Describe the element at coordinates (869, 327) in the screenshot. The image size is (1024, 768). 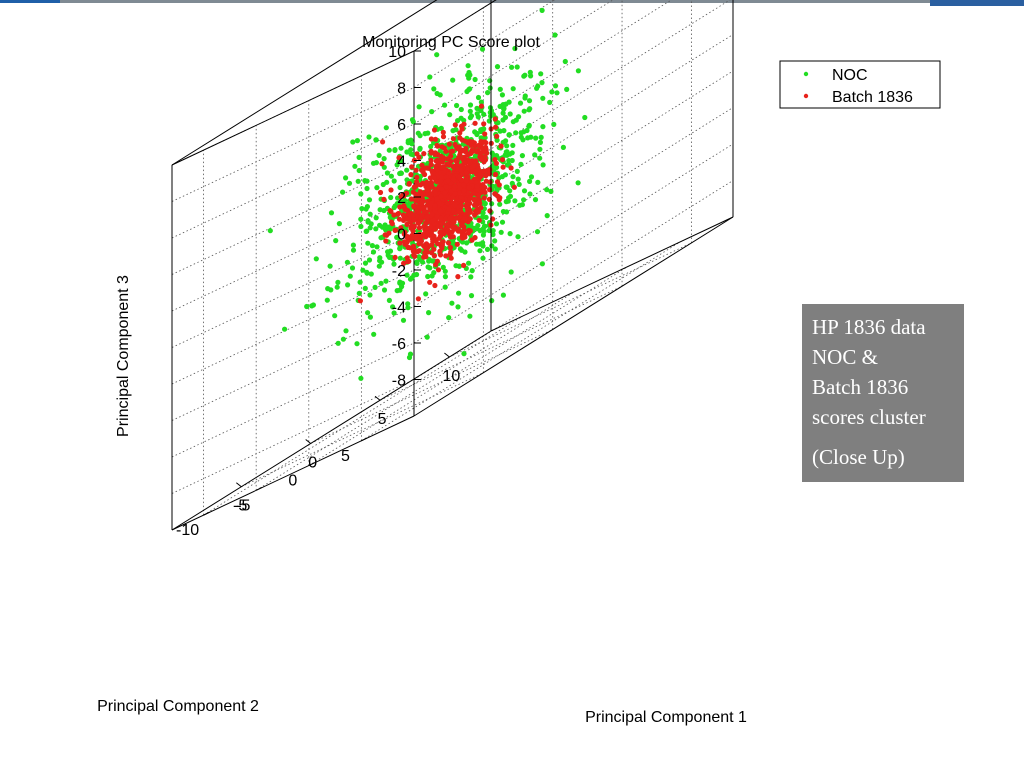
I see `note-line: HP 1836 data` at that location.